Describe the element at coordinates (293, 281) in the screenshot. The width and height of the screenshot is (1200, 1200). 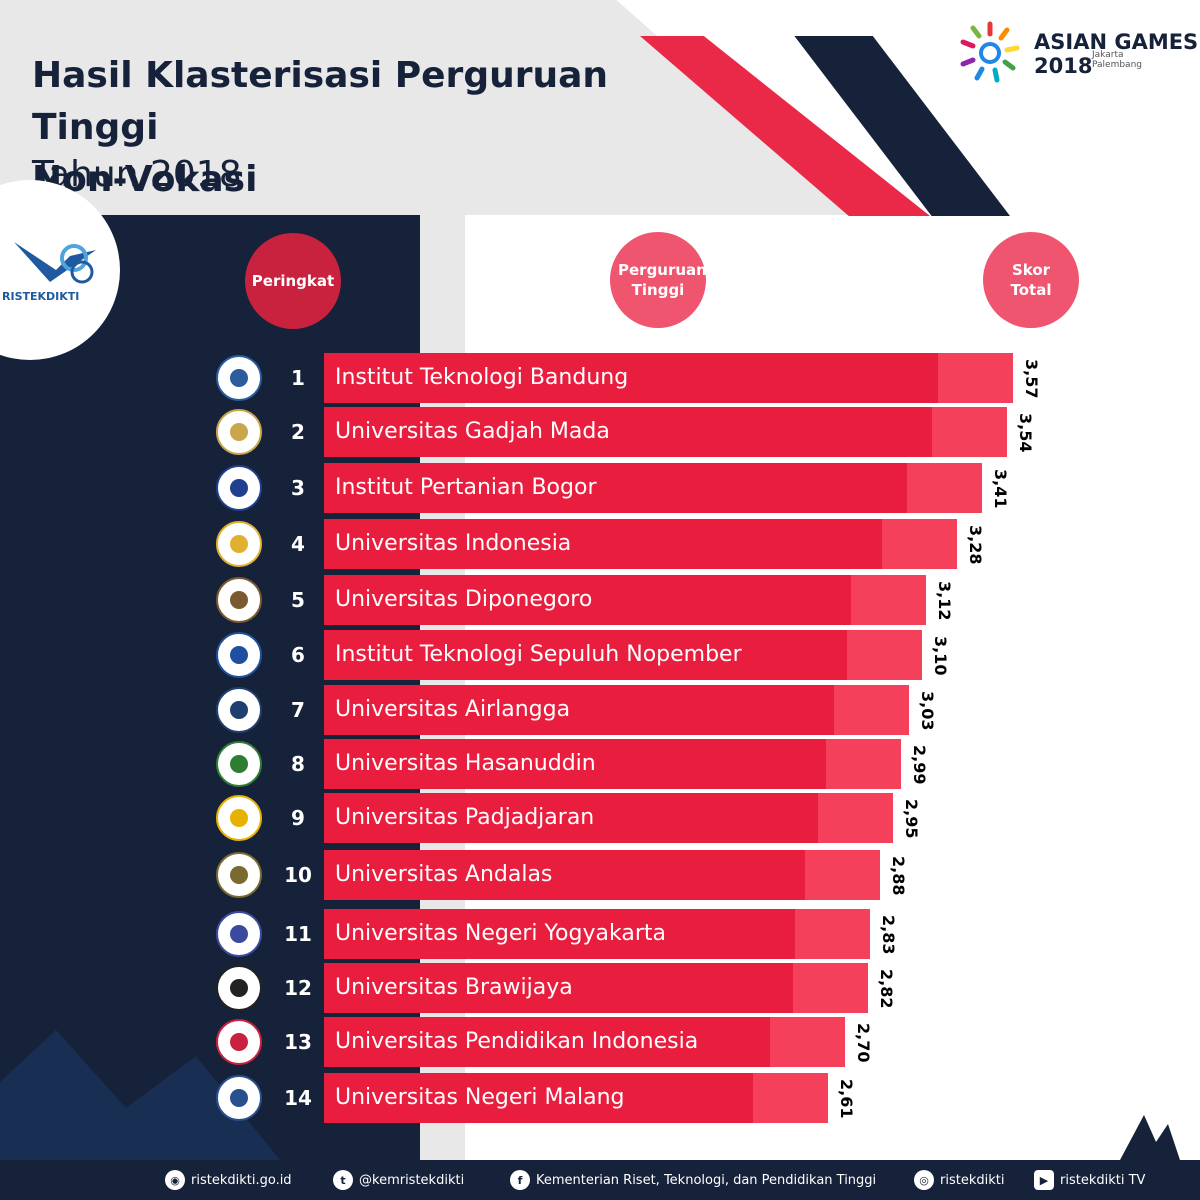
I see `header-rank: Peringkat` at that location.